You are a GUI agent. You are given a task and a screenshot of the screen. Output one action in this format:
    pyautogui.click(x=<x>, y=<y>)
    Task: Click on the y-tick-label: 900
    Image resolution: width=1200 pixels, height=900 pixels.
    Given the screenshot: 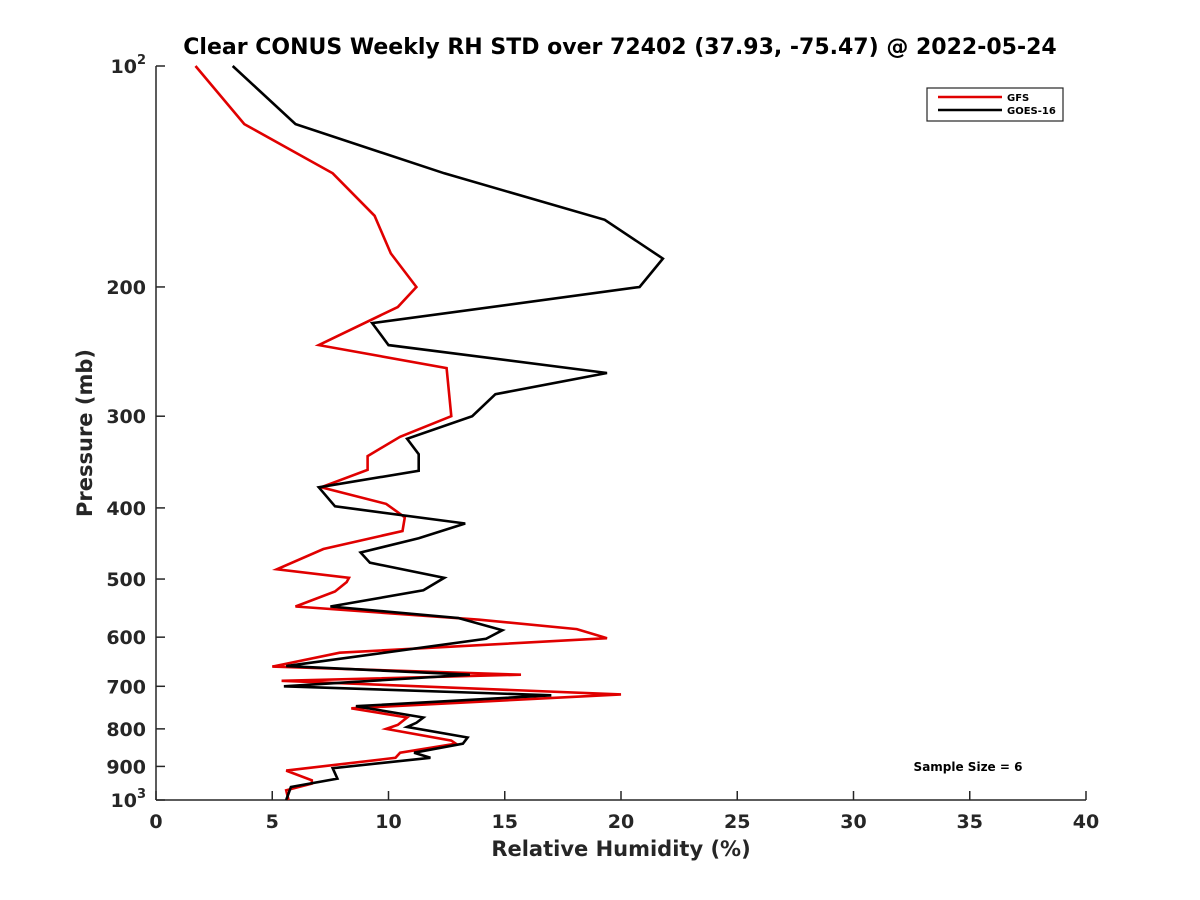 What is the action you would take?
    pyautogui.click(x=126, y=767)
    